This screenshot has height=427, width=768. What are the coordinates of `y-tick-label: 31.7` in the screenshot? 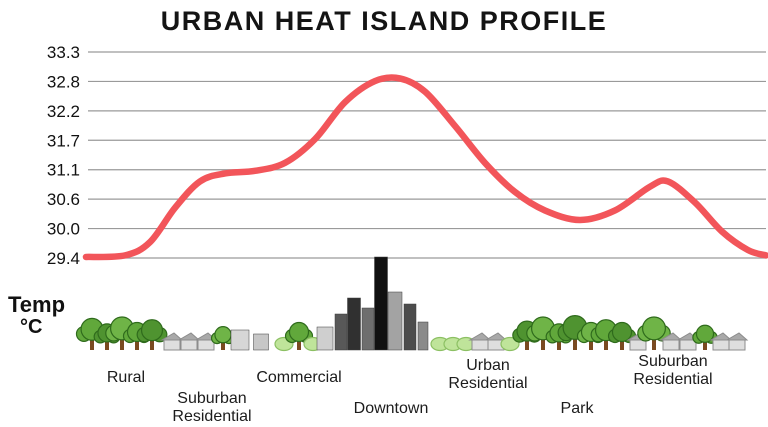 It's located at (63, 140).